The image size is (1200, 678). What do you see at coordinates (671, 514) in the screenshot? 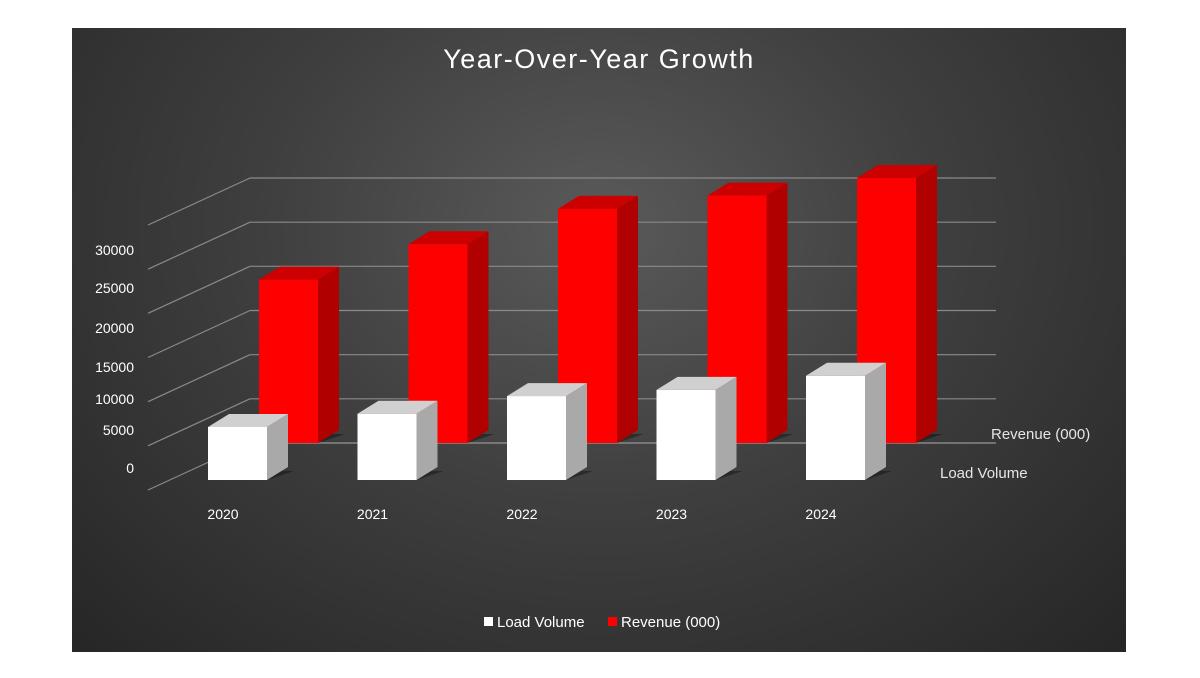
I see `x-tick-label: 2023` at bounding box center [671, 514].